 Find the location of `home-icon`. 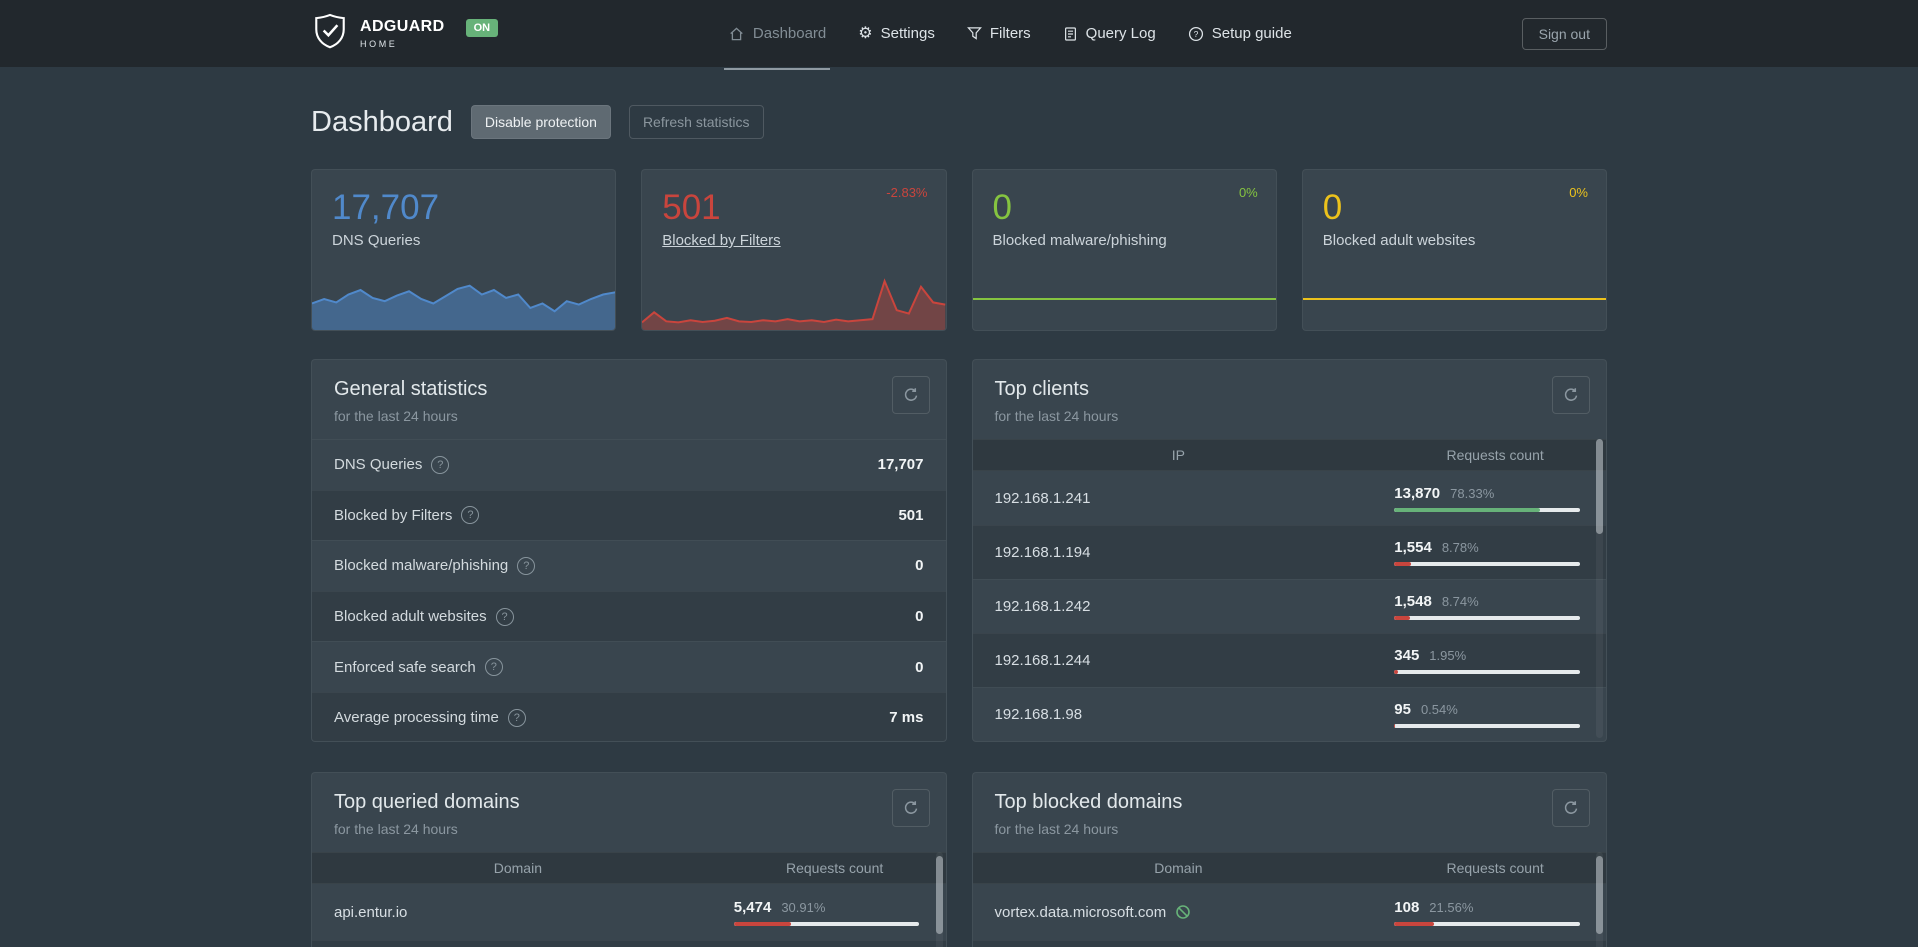

home-icon is located at coordinates (736, 34).